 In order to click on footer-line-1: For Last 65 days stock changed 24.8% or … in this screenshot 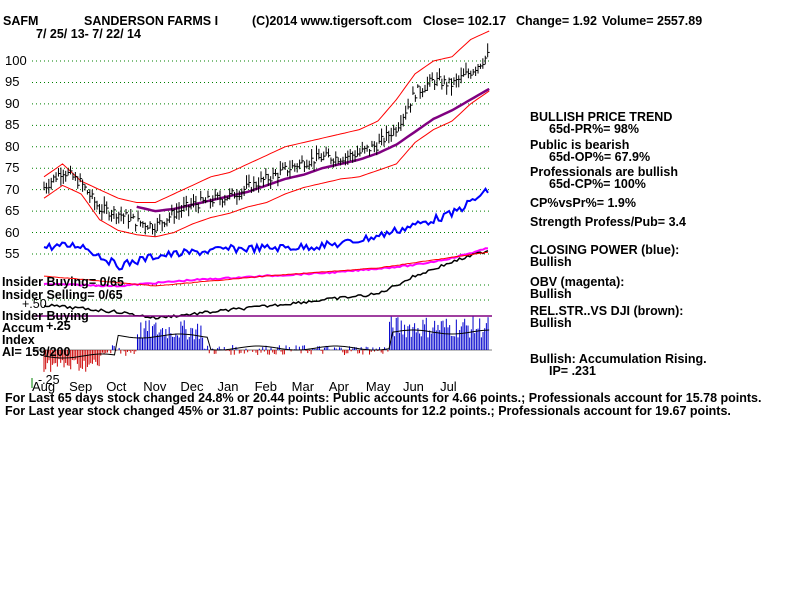, I will do `click(383, 398)`.